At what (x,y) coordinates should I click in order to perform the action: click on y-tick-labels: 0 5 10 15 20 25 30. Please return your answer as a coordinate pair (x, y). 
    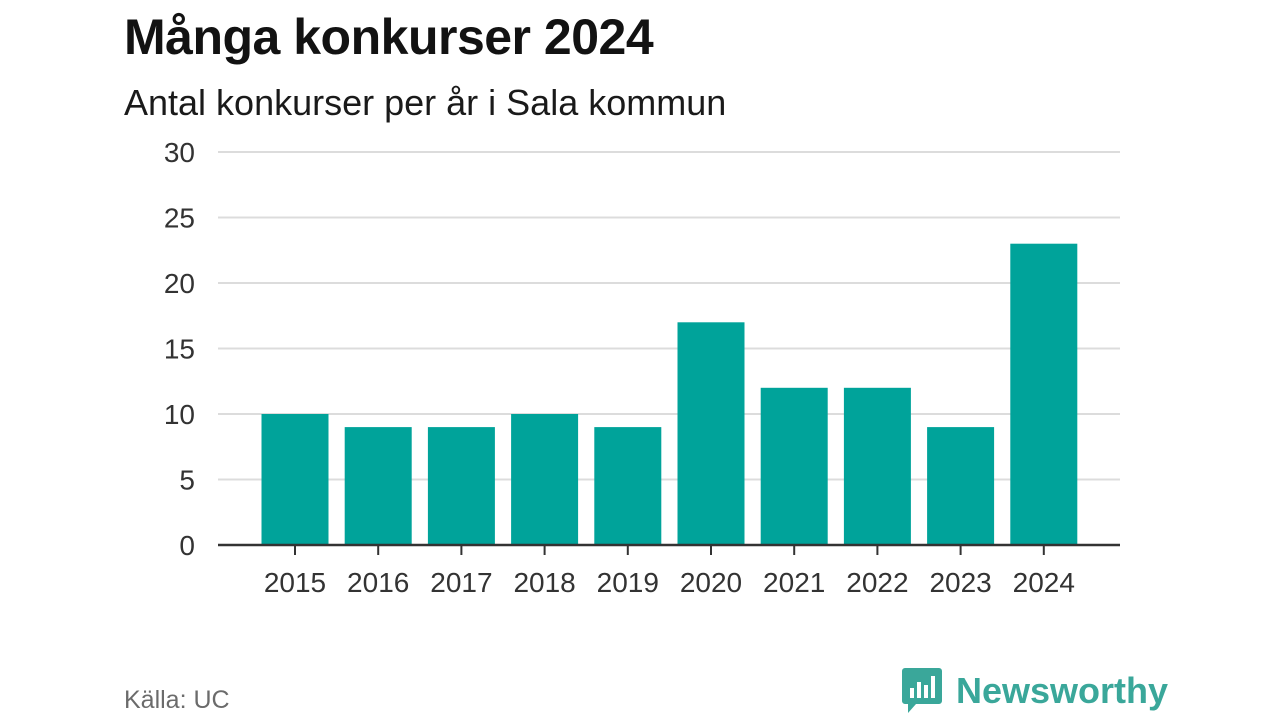
    Looking at the image, I should click on (179, 349).